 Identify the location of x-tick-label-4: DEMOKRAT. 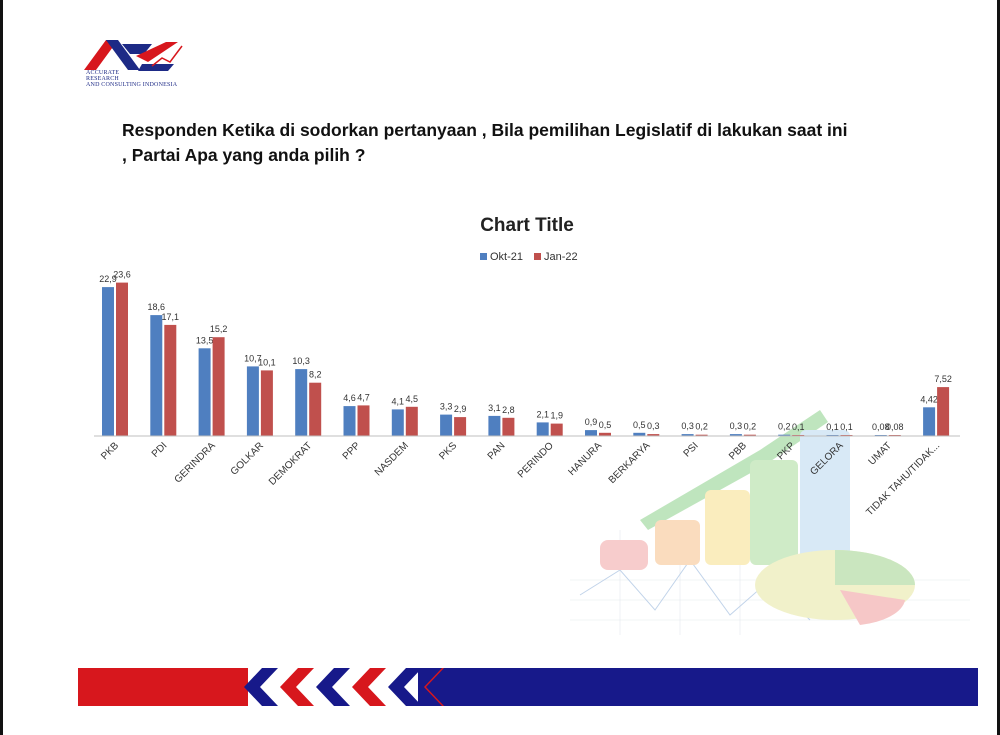
(290, 463).